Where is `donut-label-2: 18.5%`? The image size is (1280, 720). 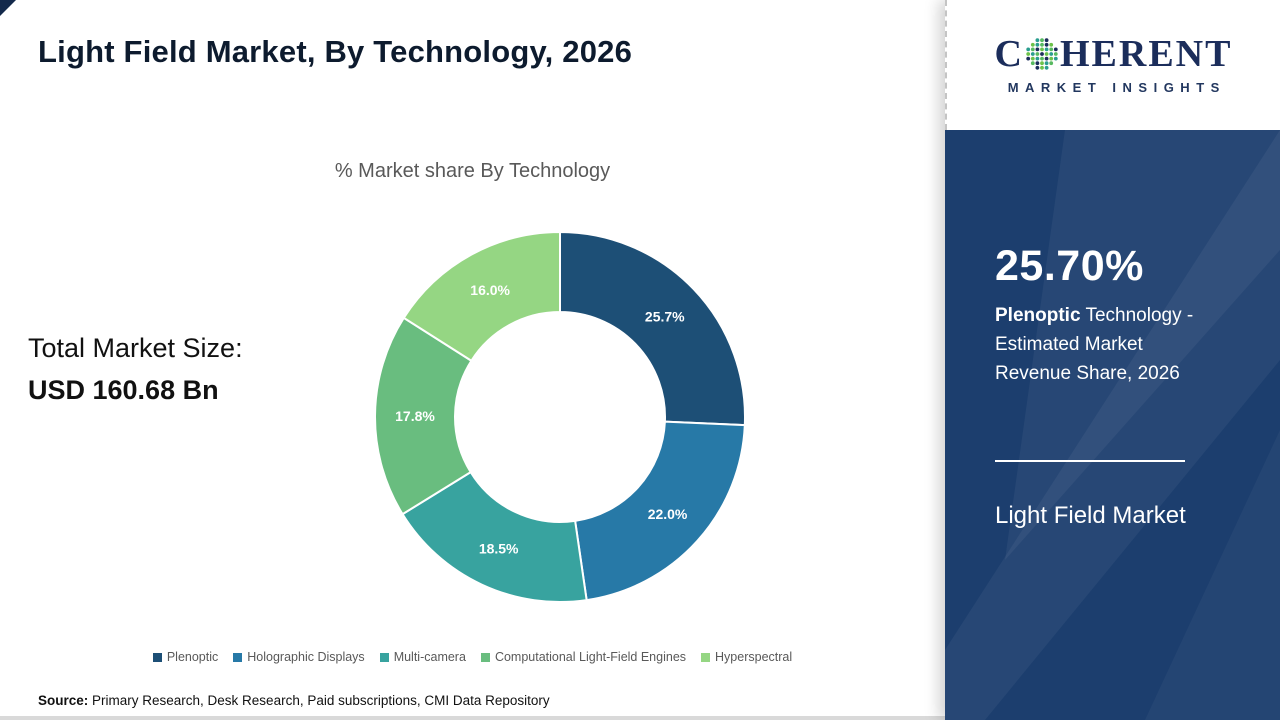 donut-label-2: 18.5% is located at coordinates (499, 548).